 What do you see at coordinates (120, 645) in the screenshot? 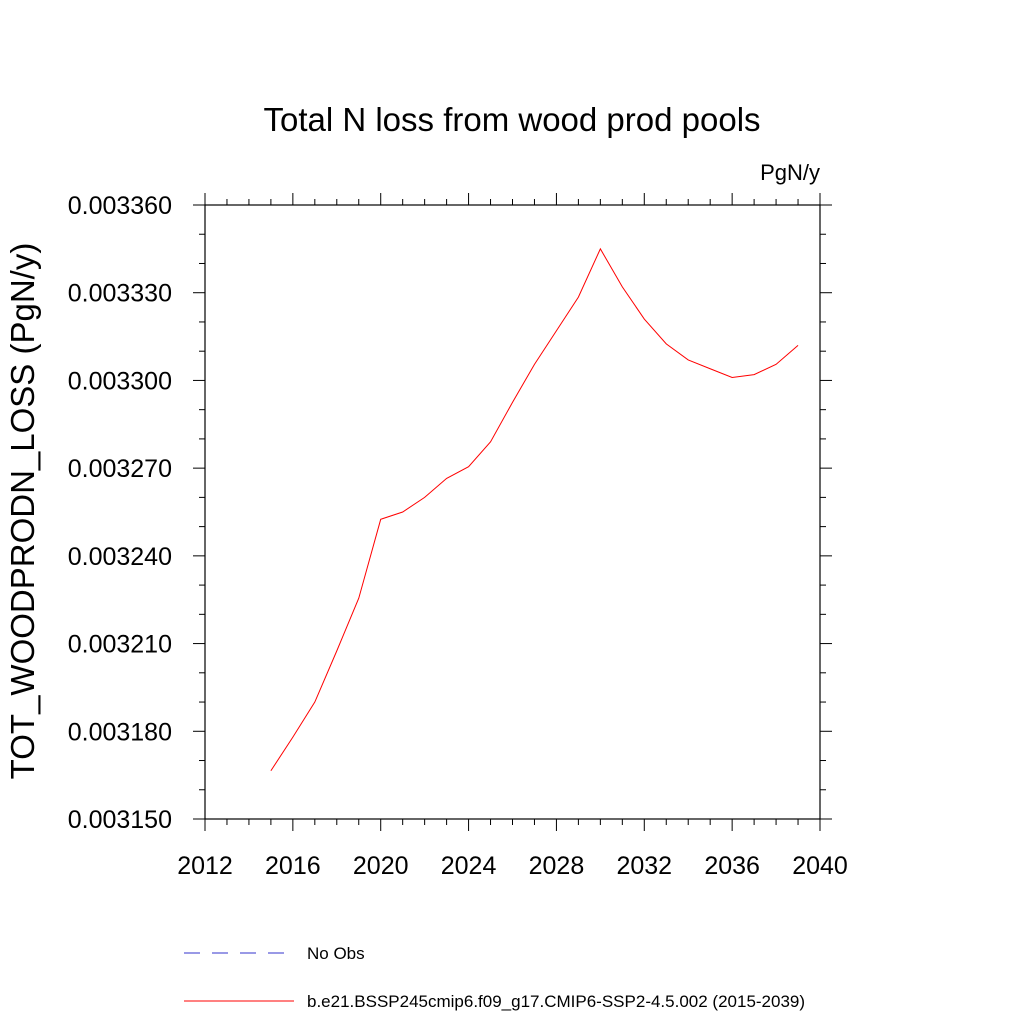
I see `y-tick-label: 0.003210` at bounding box center [120, 645].